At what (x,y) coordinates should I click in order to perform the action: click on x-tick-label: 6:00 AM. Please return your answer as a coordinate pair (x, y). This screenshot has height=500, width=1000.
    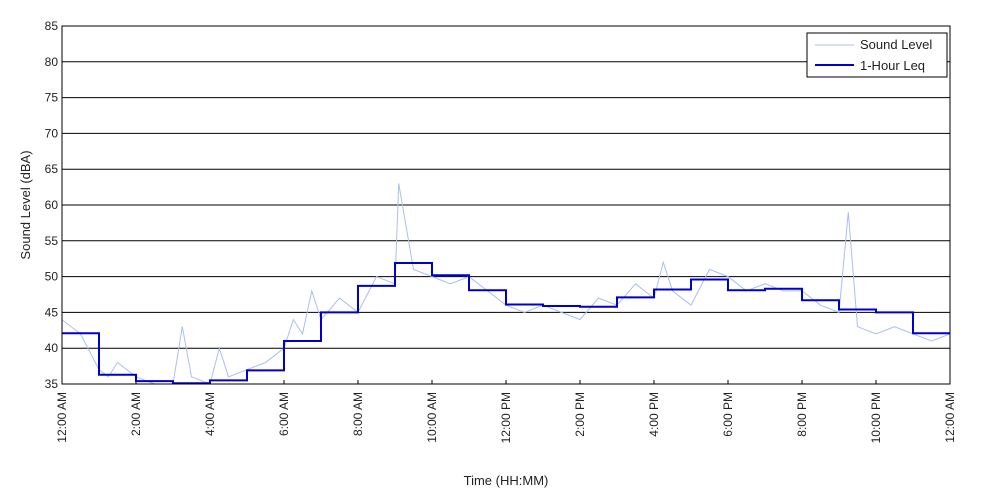
    Looking at the image, I should click on (284, 414).